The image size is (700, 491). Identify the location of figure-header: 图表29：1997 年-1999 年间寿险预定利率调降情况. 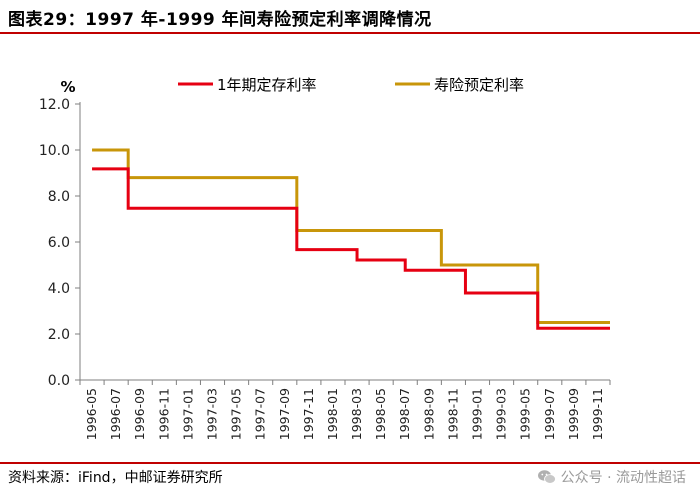
(350, 17).